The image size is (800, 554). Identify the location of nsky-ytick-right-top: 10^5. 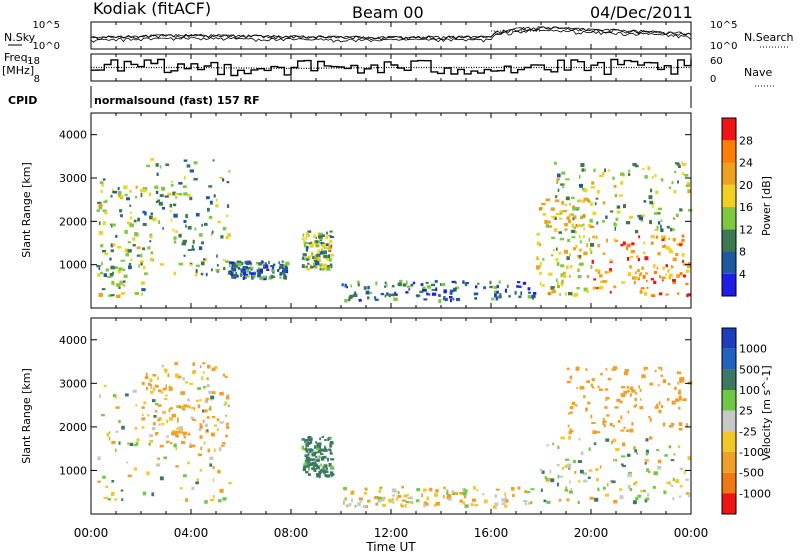
(723, 25).